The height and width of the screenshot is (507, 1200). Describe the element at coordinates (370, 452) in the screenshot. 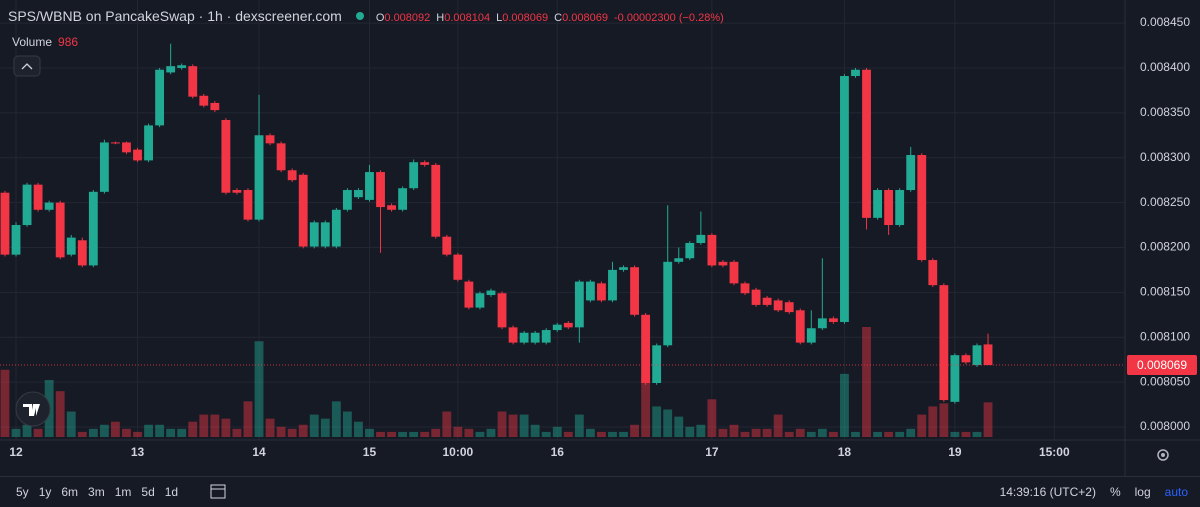

I see `x-tick-label: 15` at that location.